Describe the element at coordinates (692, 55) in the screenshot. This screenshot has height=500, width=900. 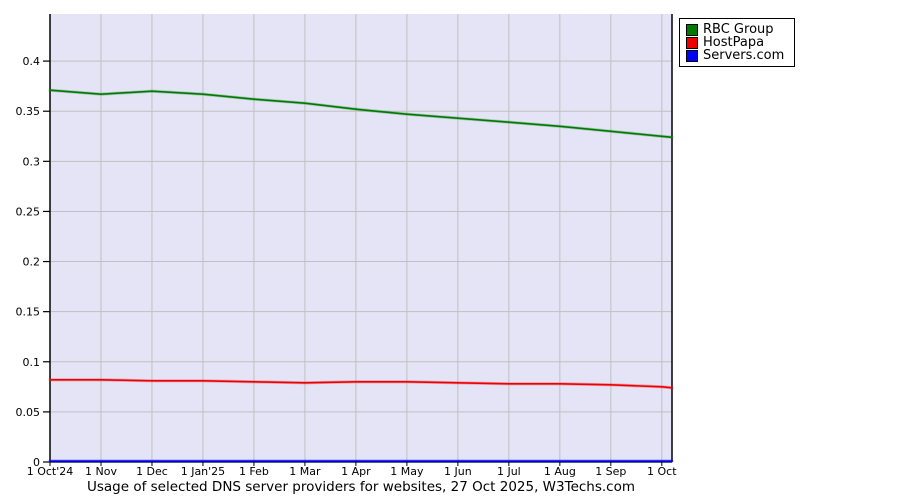
I see `legend-swatch-servers-com-icon` at that location.